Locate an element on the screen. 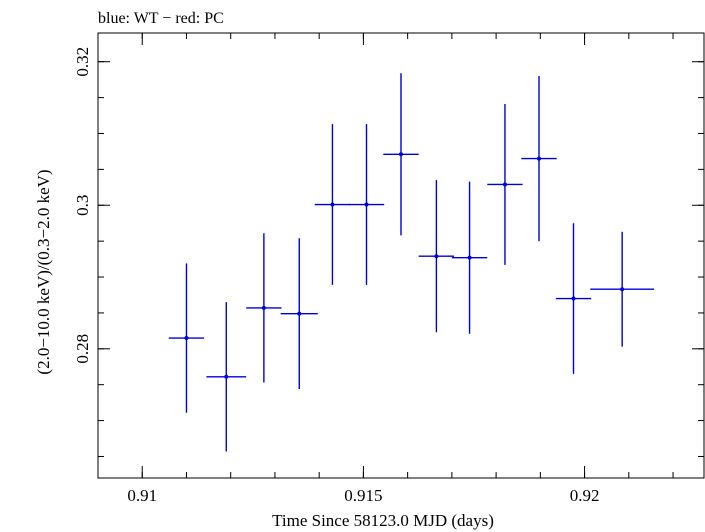 Image resolution: width=705 pixels, height=532 pixels. y-axis-label: (2.0−10.0 keV)/(0.3−2.0 keV) is located at coordinates (43, 271).